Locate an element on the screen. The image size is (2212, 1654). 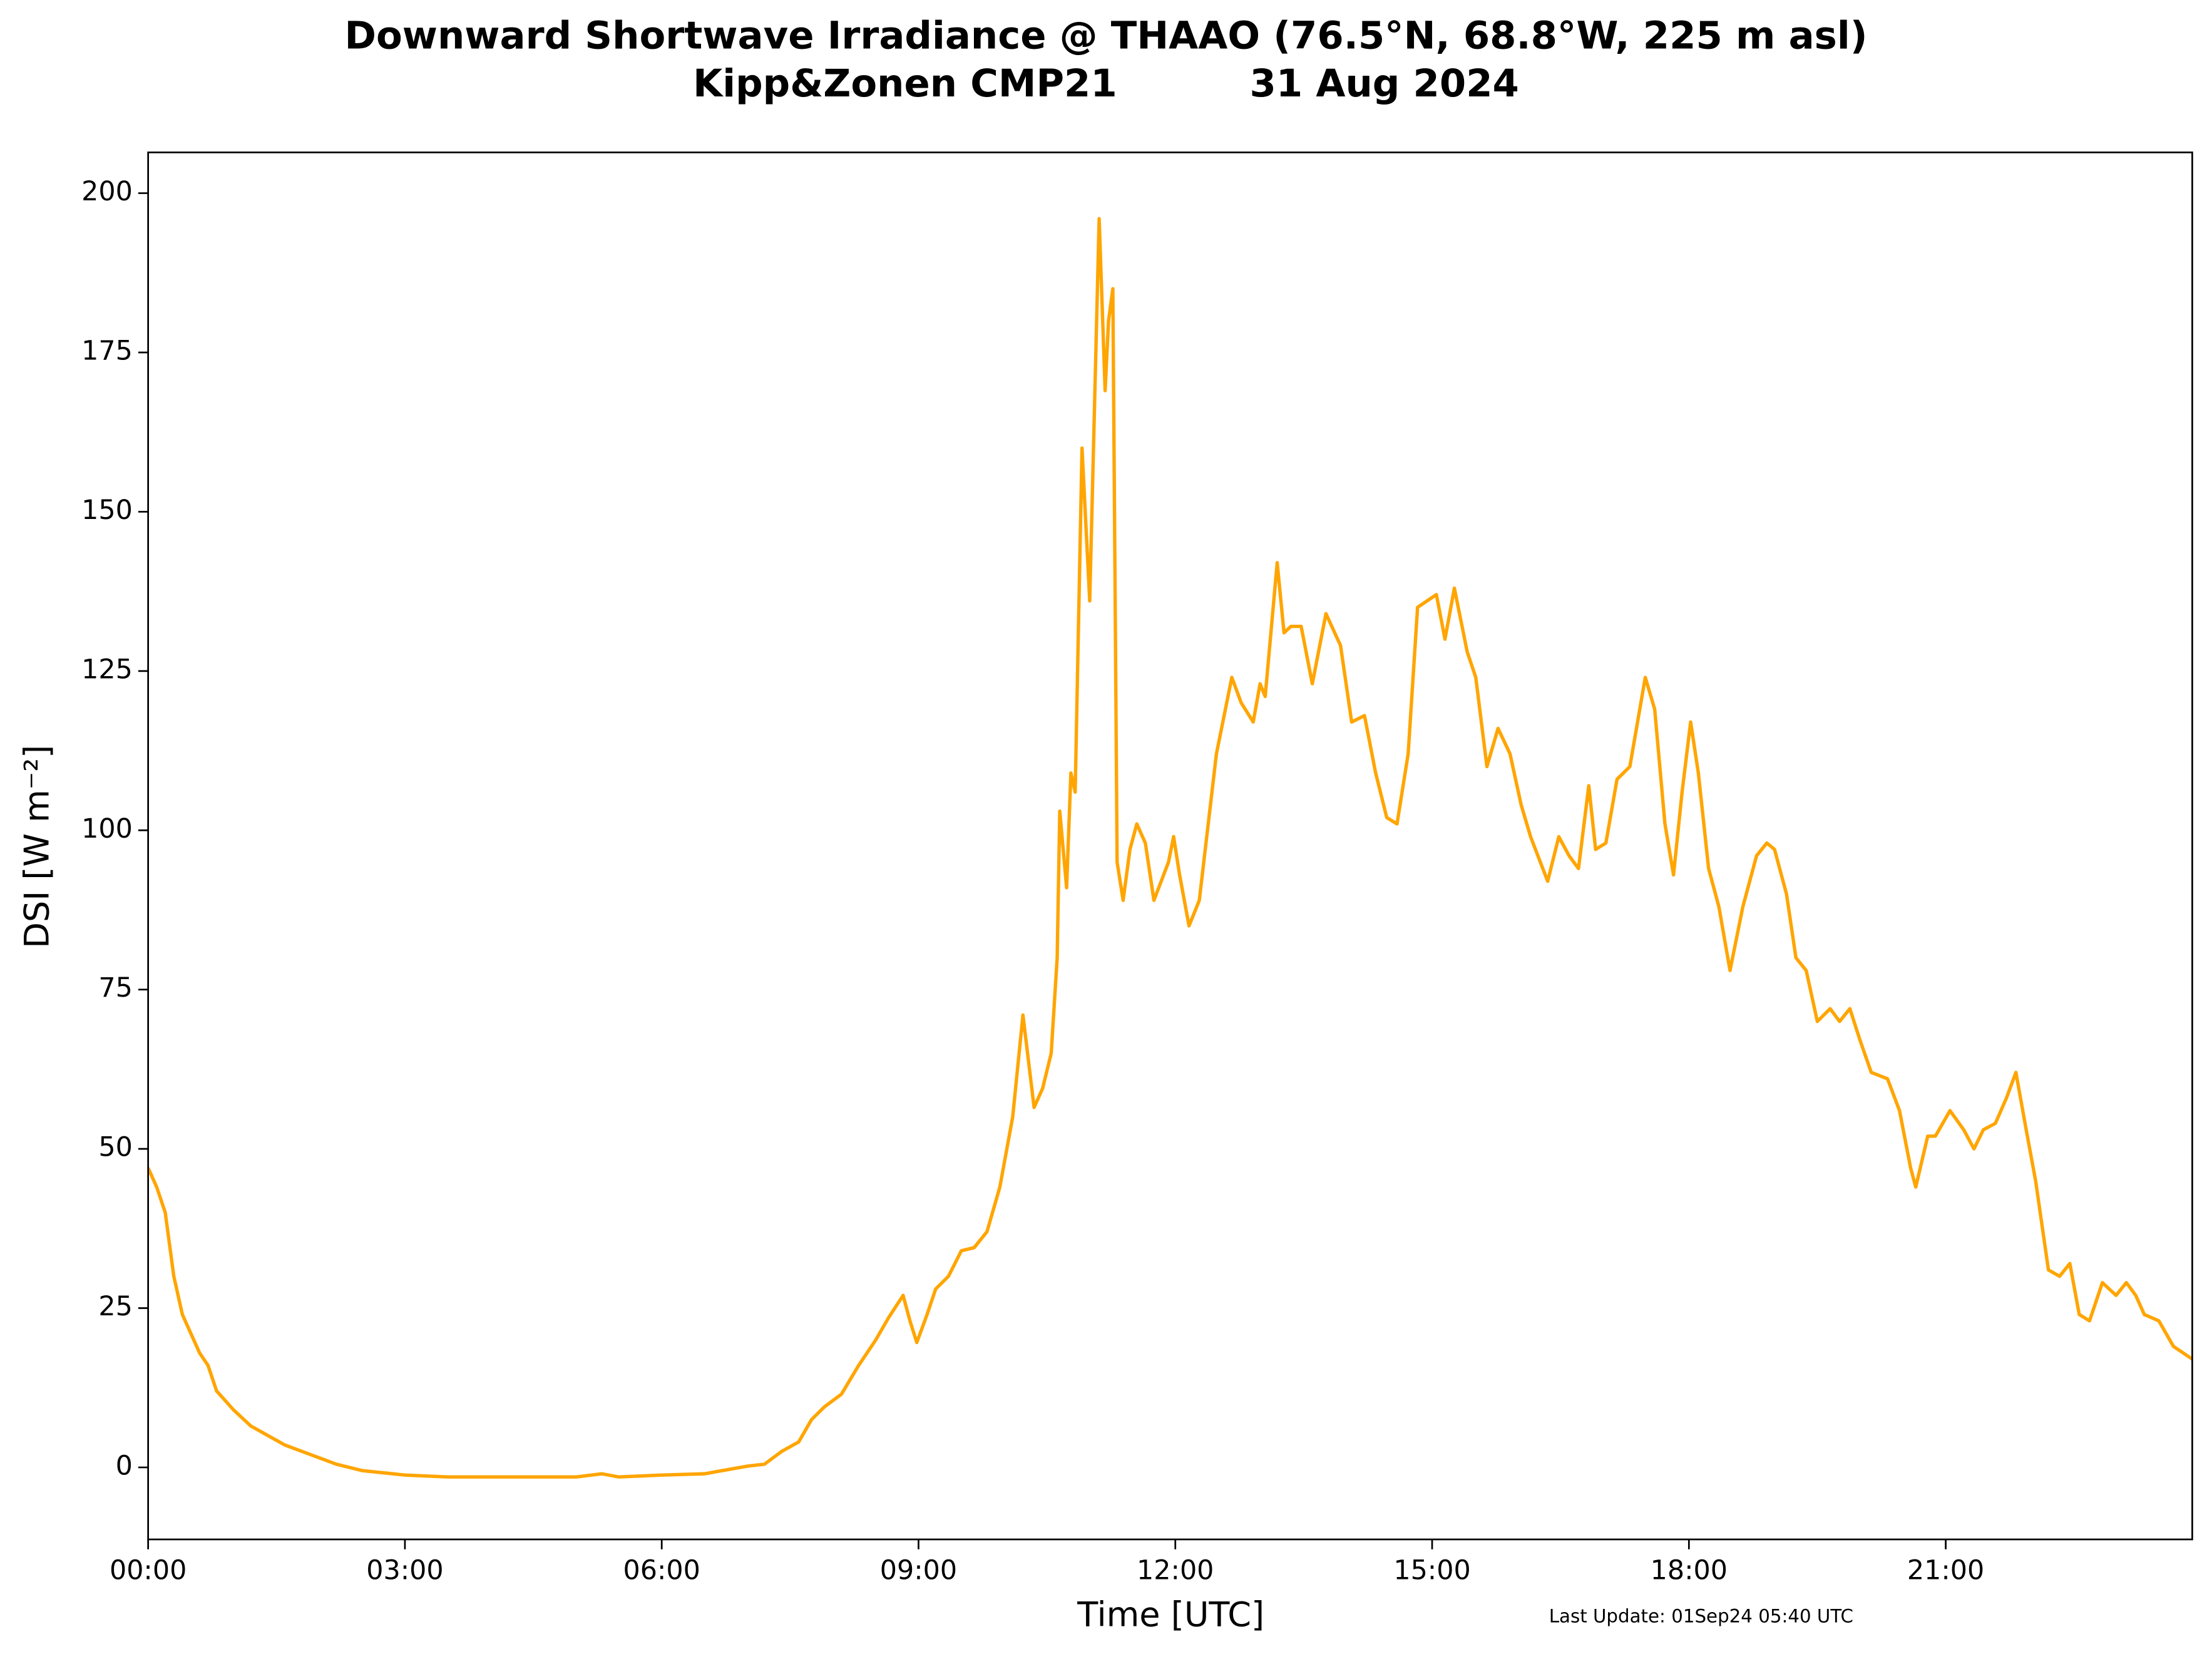
y-tick-label: 150 is located at coordinates (107, 510).